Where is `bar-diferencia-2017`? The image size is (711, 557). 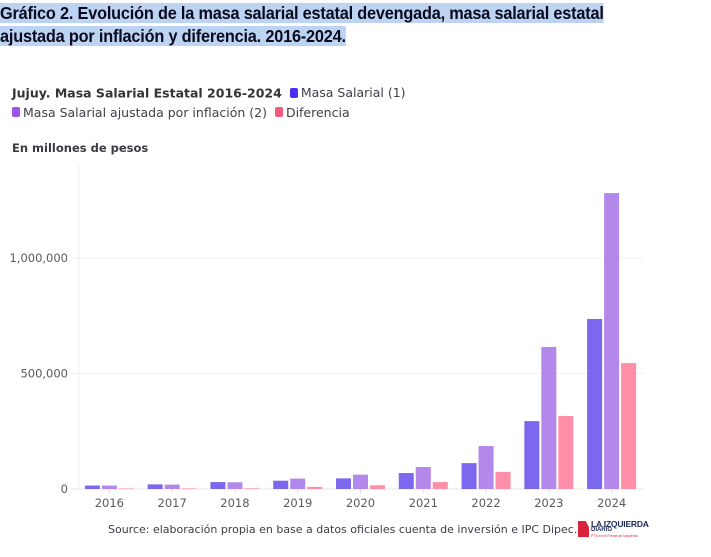
bar-diferencia-2017 is located at coordinates (189, 488).